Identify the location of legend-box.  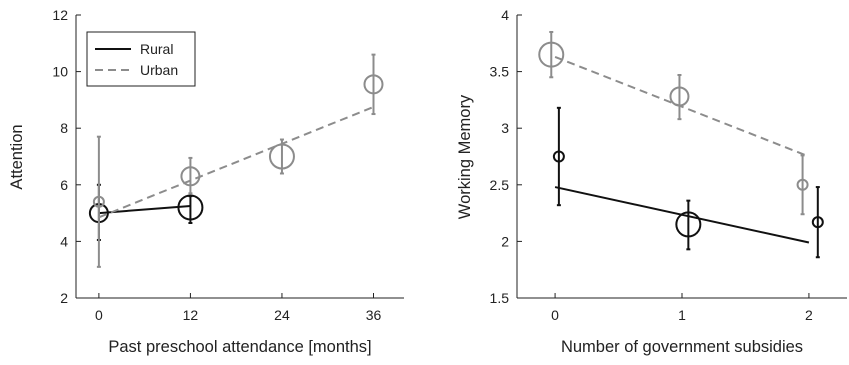
(141, 59).